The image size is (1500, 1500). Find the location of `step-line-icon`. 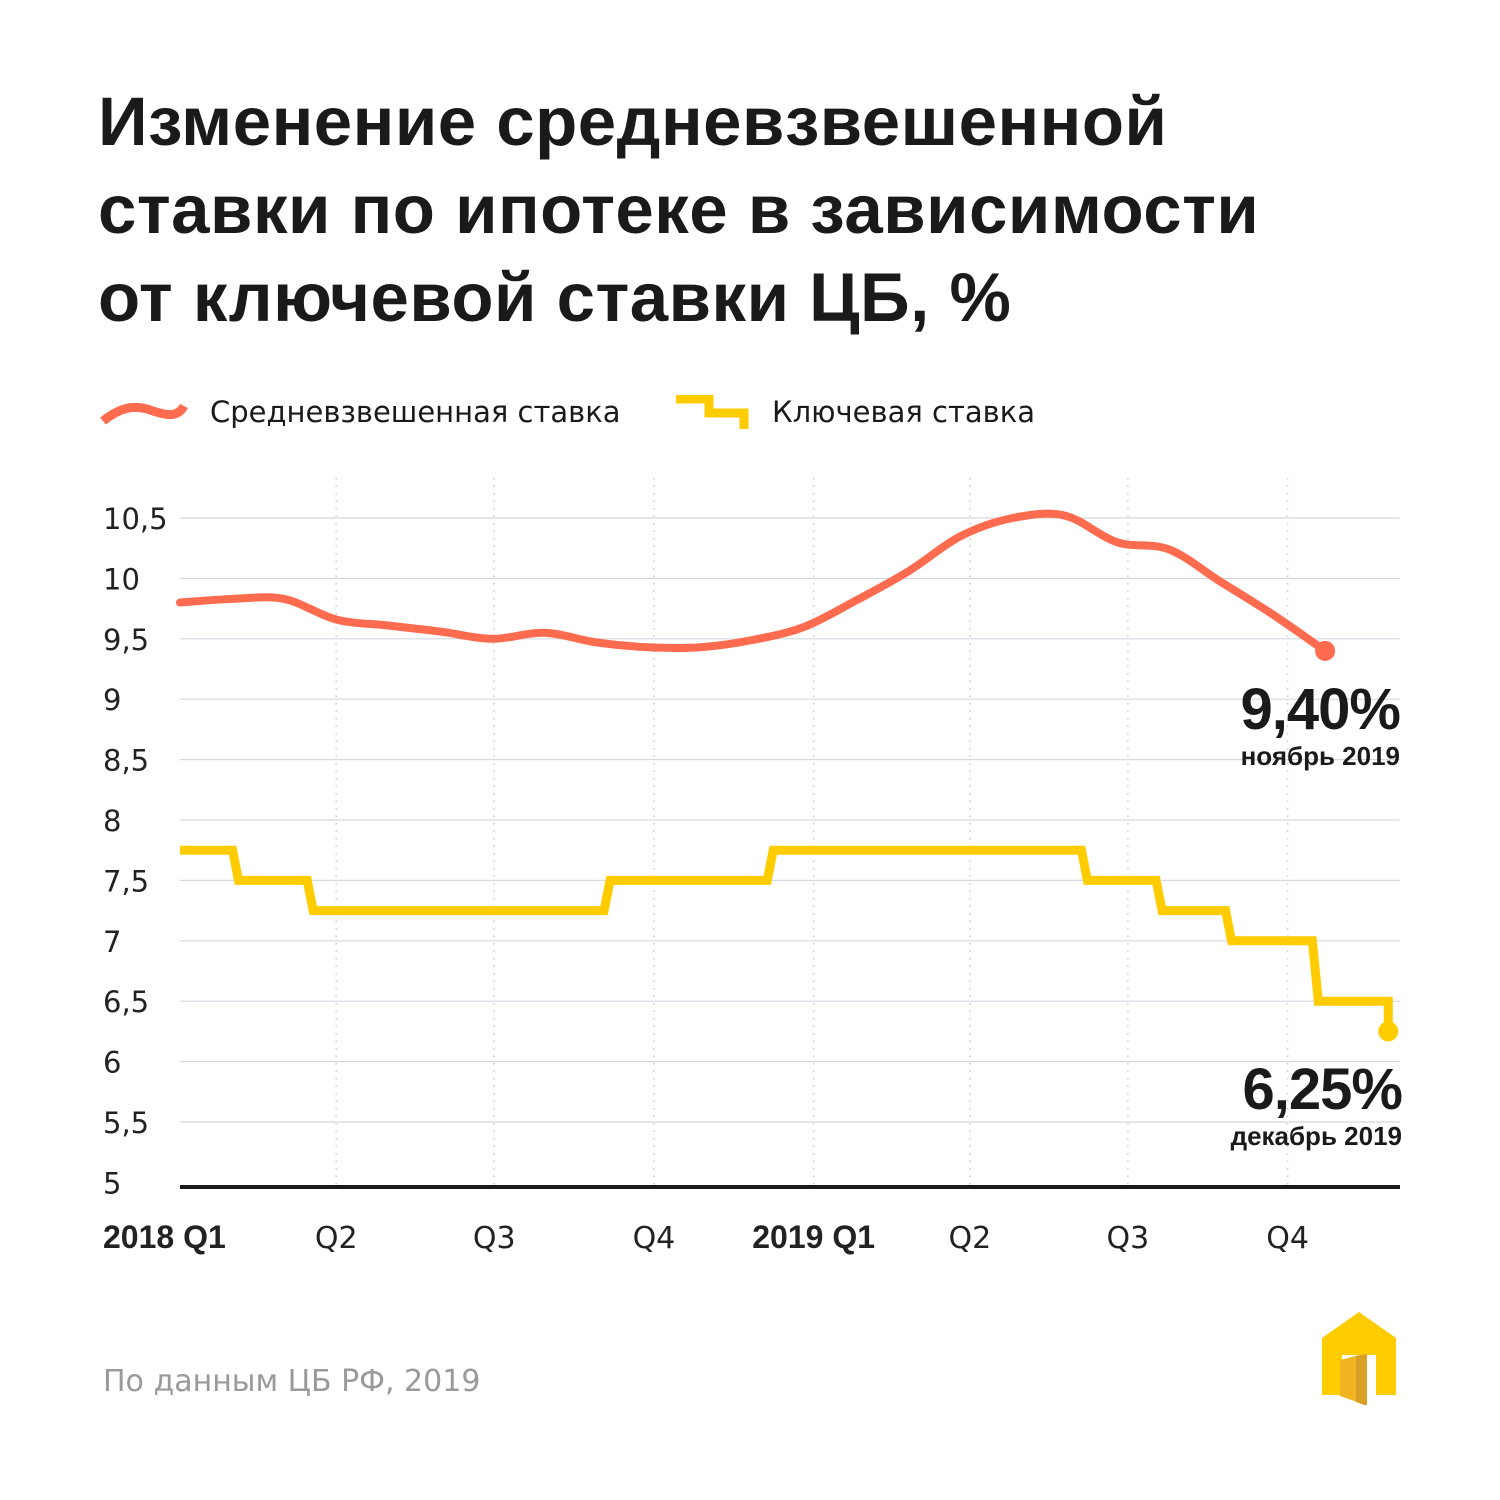

step-line-icon is located at coordinates (712, 412).